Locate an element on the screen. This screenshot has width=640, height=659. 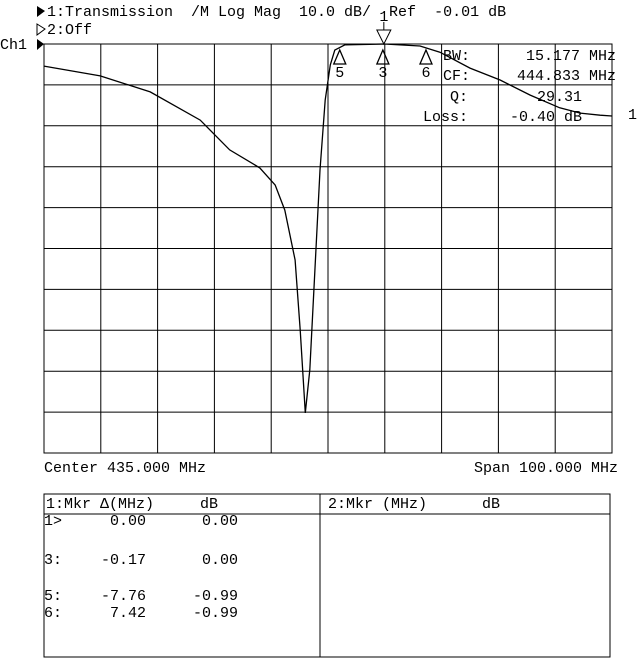
stat-value: 15.177 MHz is located at coordinates (571, 56).